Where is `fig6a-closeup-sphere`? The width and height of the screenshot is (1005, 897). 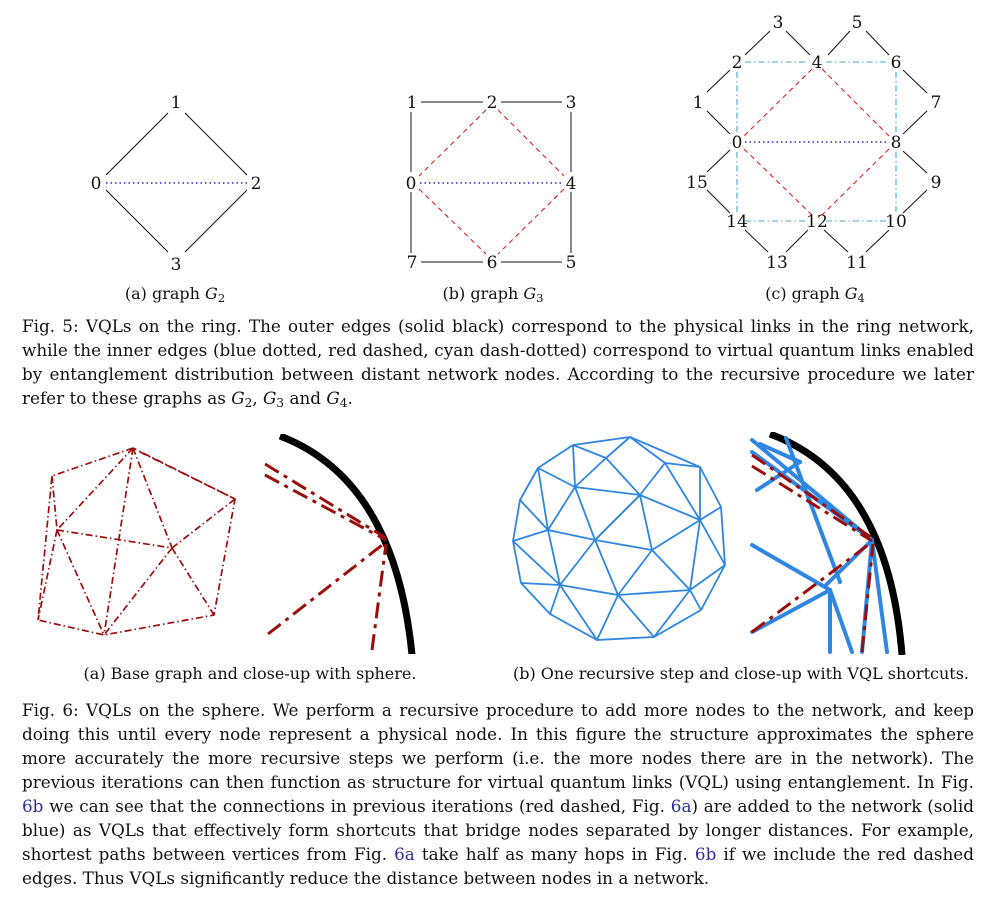
fig6a-closeup-sphere is located at coordinates (340, 544).